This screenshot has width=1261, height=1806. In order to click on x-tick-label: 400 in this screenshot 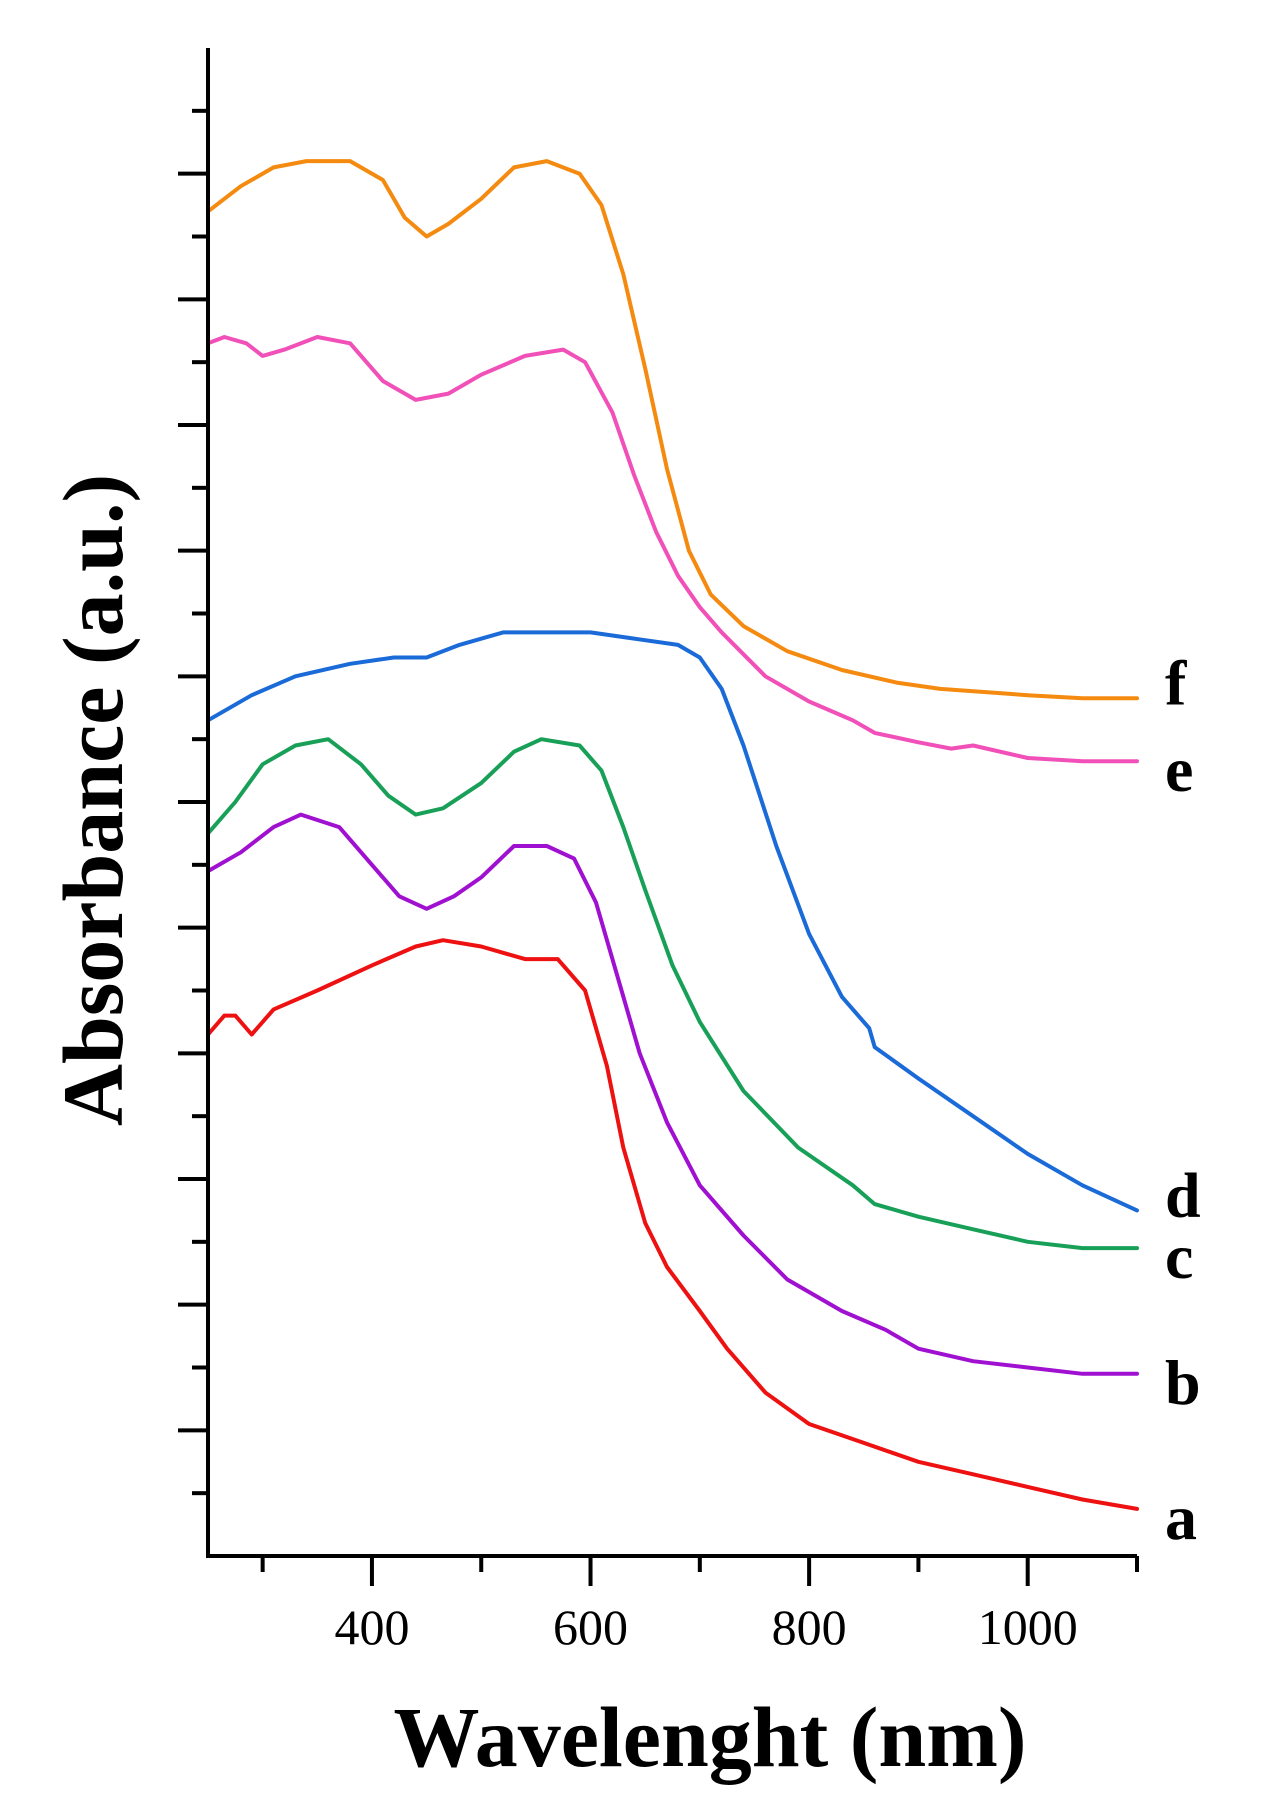, I will do `click(371, 1627)`.